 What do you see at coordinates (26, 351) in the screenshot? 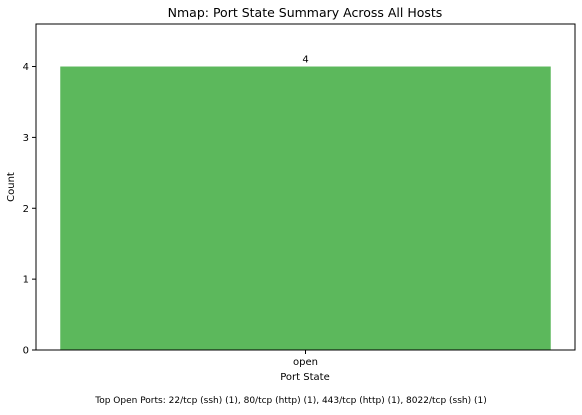
I see `y-tick-label: 0` at bounding box center [26, 351].